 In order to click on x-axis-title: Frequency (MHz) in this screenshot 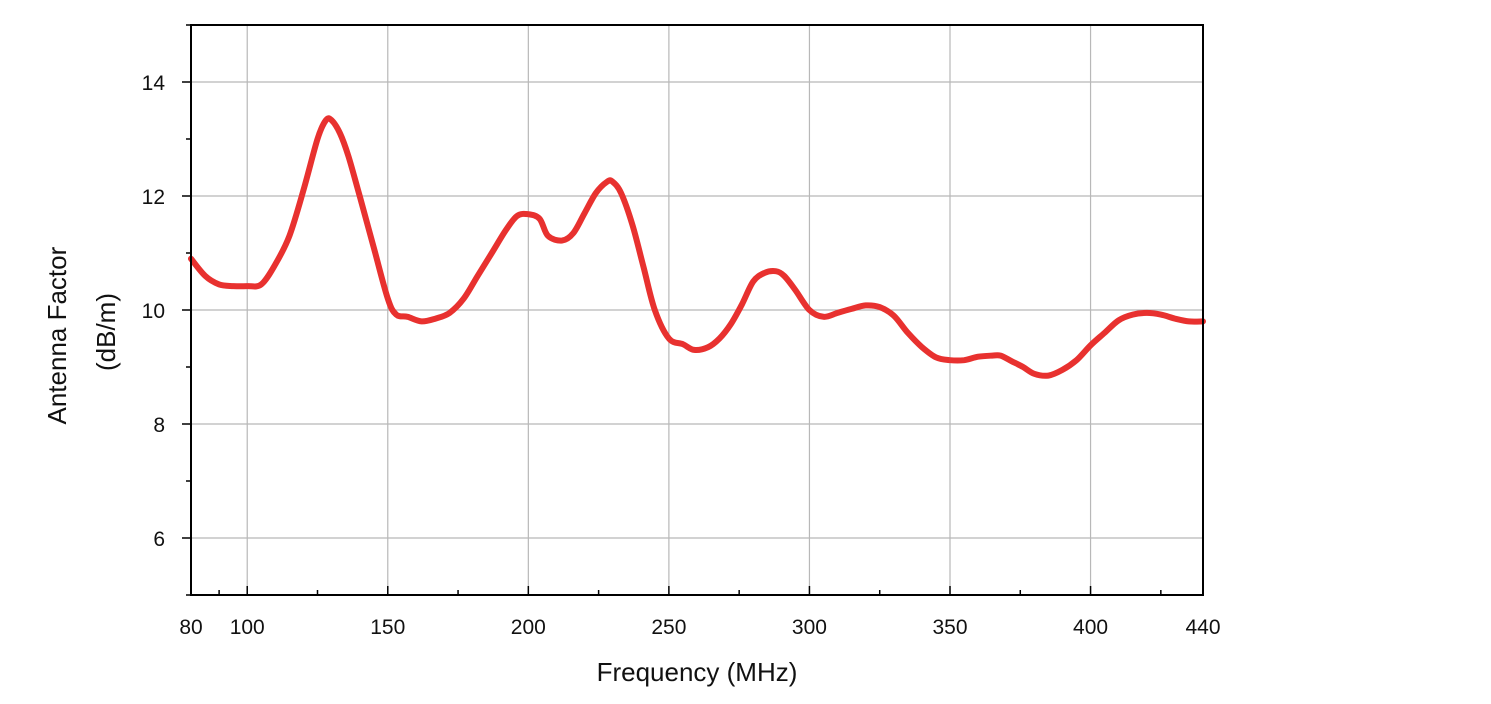, I will do `click(697, 672)`.